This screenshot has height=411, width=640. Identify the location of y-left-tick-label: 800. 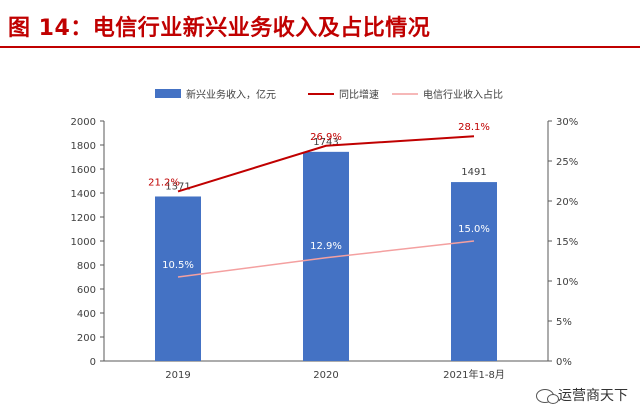
(86, 266).